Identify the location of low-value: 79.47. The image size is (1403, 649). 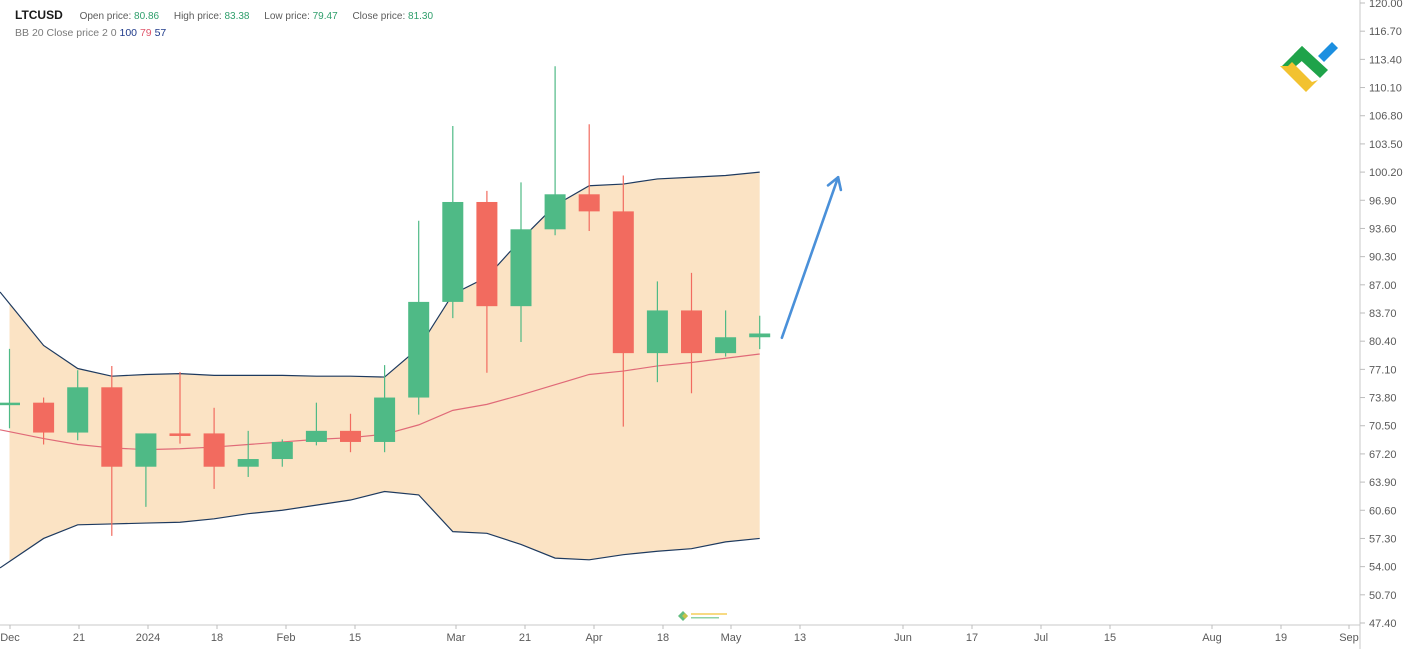
(325, 16).